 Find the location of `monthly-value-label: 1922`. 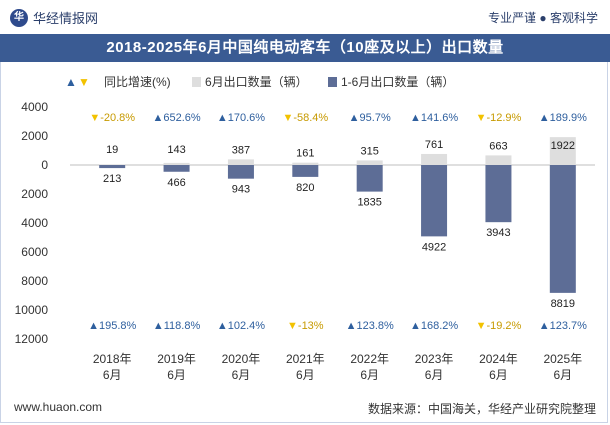

monthly-value-label: 1922 is located at coordinates (563, 146).